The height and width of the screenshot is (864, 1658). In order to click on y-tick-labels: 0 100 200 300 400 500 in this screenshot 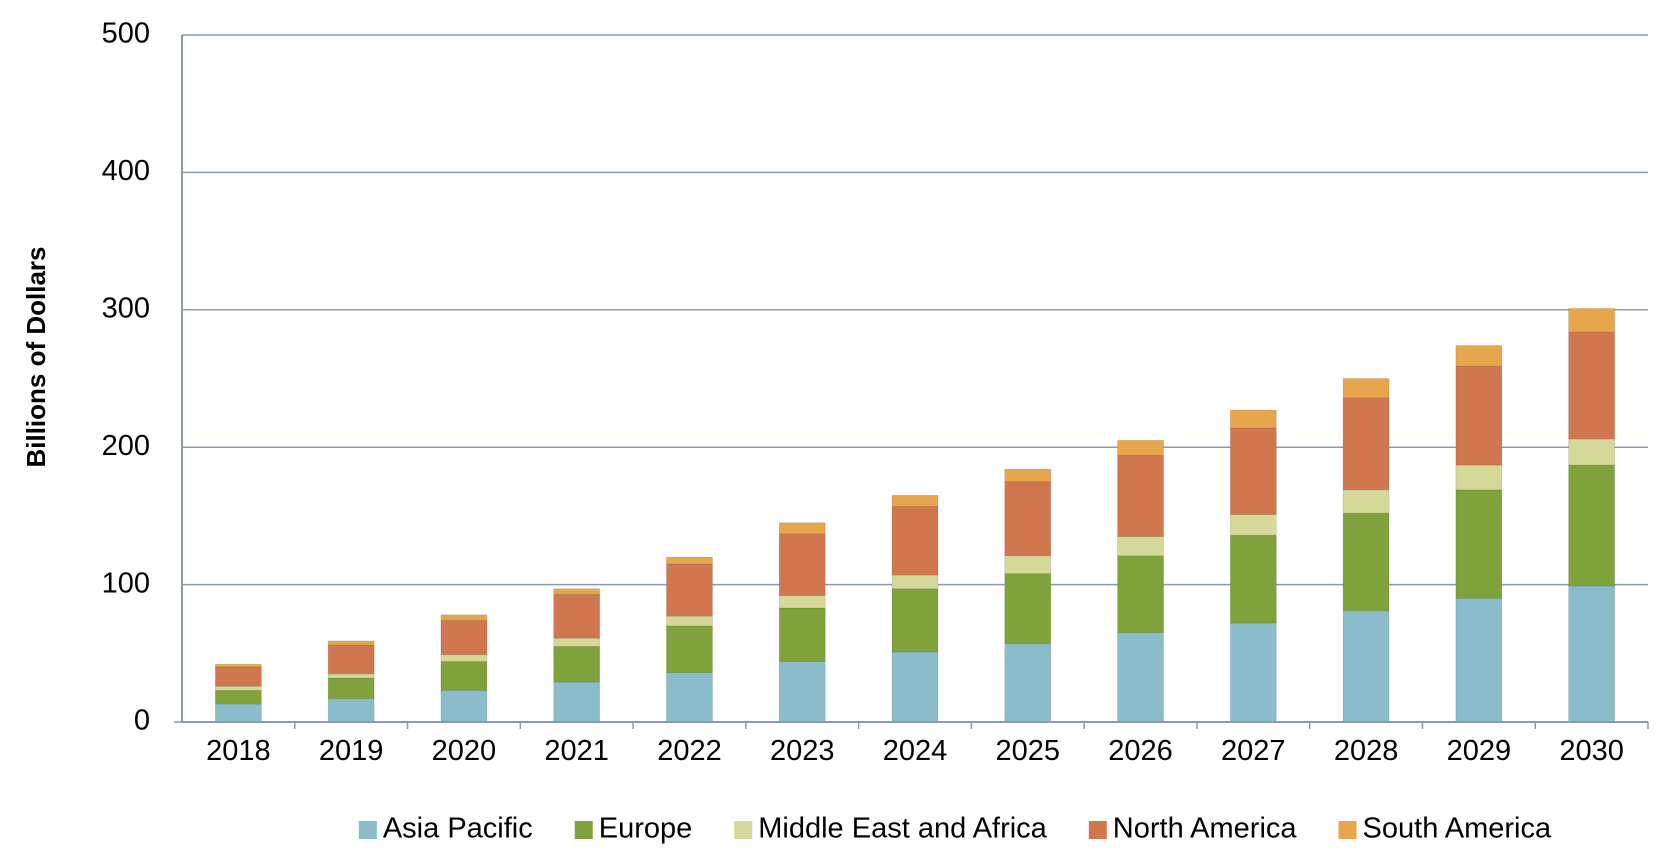, I will do `click(126, 377)`.